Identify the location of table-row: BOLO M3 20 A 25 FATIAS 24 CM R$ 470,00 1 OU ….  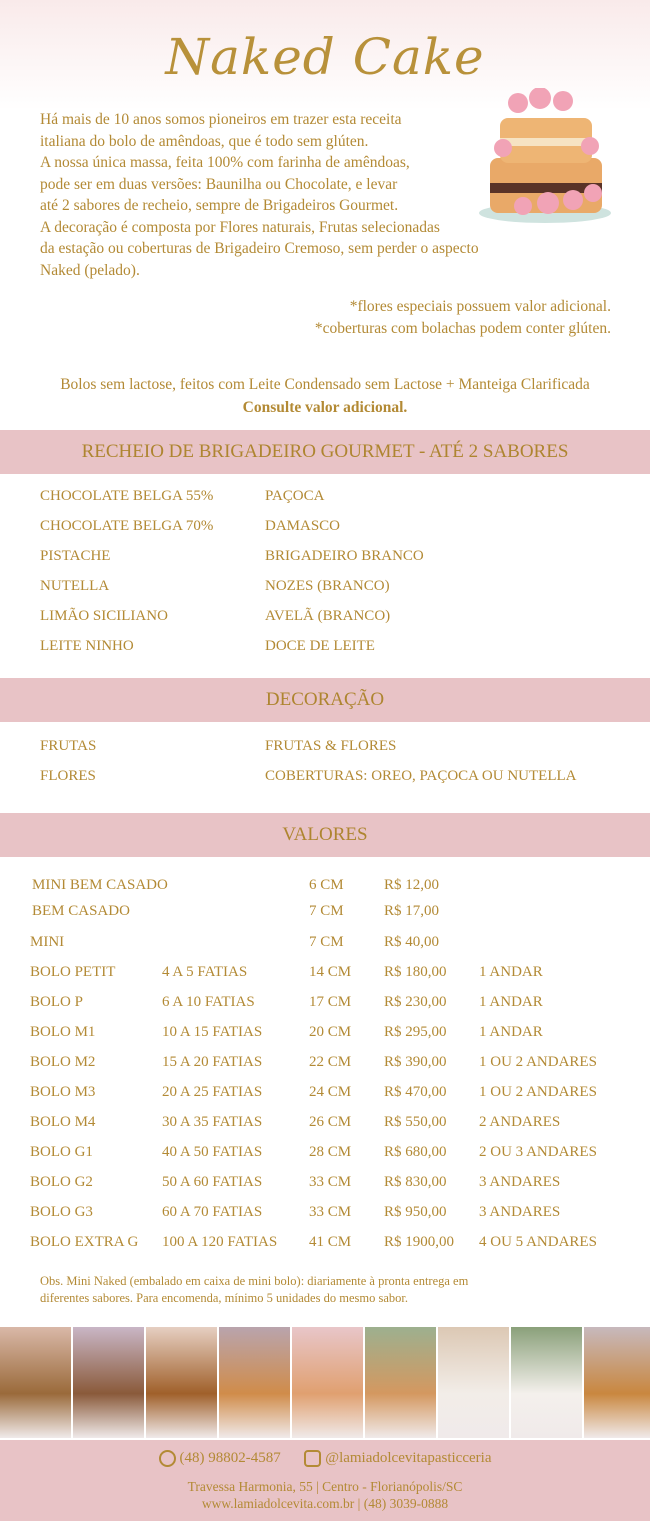
(325, 1094).